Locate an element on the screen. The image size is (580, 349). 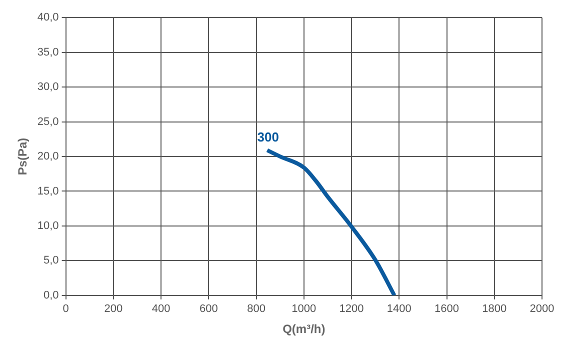
series-label: 300 is located at coordinates (268, 136).